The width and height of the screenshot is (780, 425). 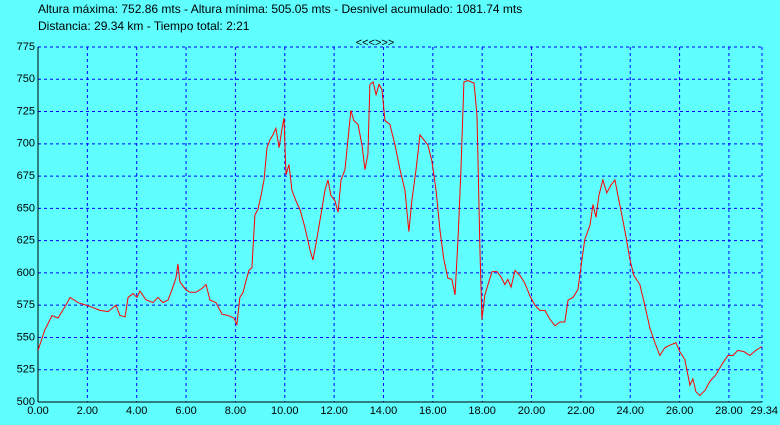 I want to click on x-tick-label: 8.00, so click(x=235, y=411).